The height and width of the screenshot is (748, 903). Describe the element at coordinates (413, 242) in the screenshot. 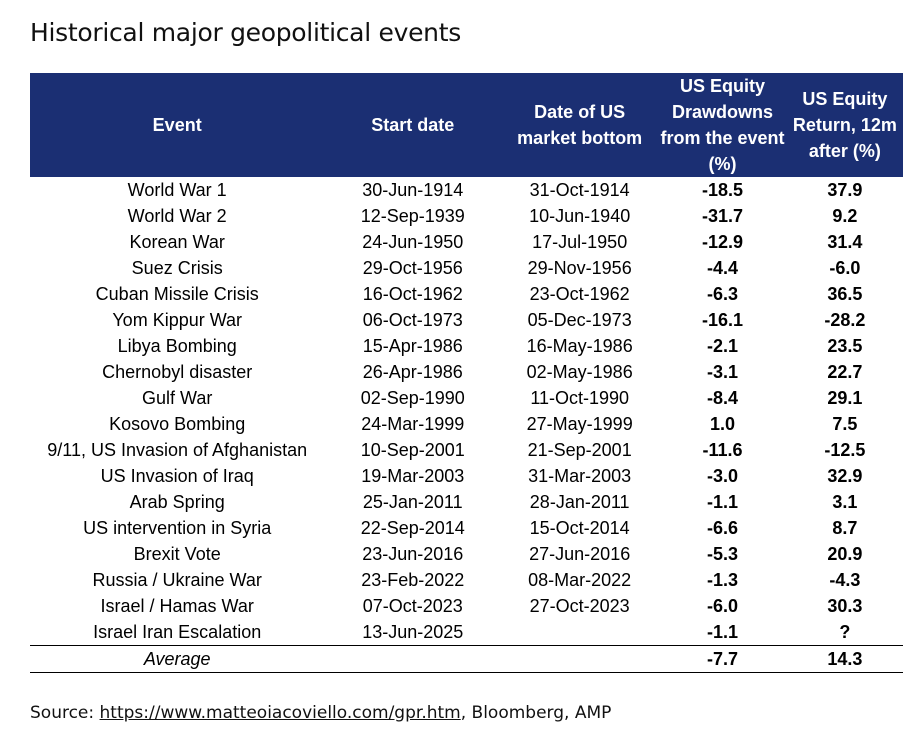

I see `cell-start-date: 24-Jun-1950` at that location.